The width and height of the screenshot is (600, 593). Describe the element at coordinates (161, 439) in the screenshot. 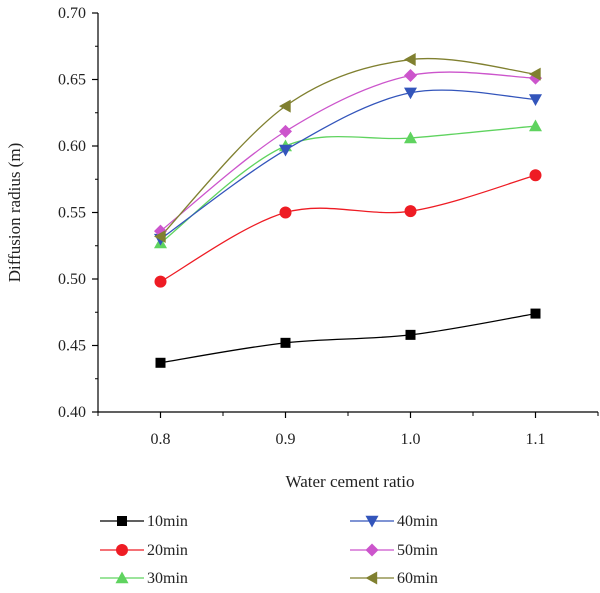

I see `x-tick-label: 0.8` at that location.